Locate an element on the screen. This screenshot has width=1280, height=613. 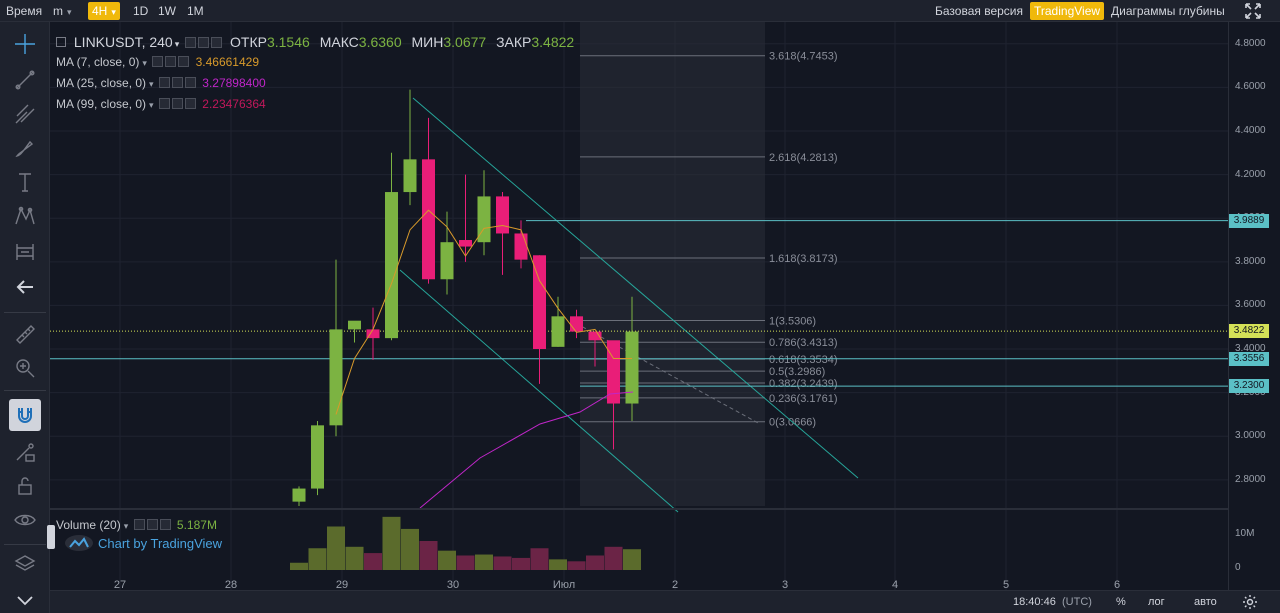
ruler-icon is located at coordinates (25, 334).